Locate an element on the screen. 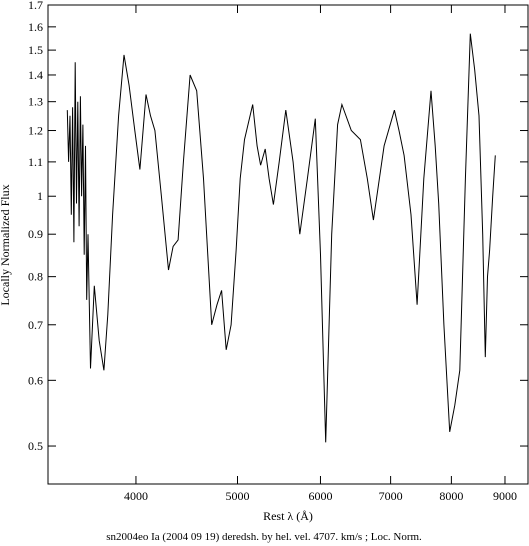  y-tick-label: 1.3 is located at coordinates (35, 102).